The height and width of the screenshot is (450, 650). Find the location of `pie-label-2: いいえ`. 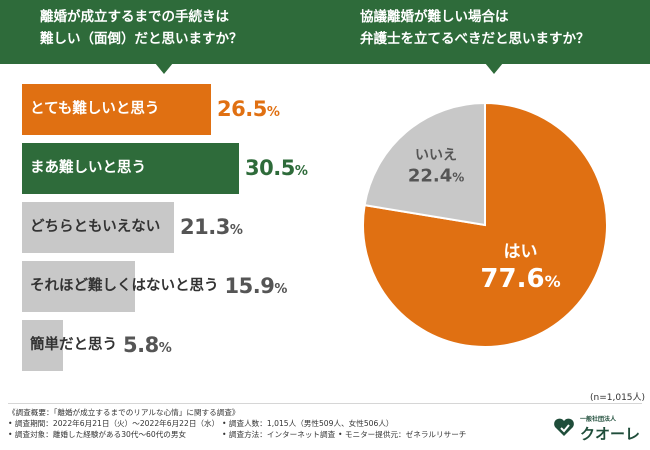

pie-label-2: いいえ is located at coordinates (436, 155).